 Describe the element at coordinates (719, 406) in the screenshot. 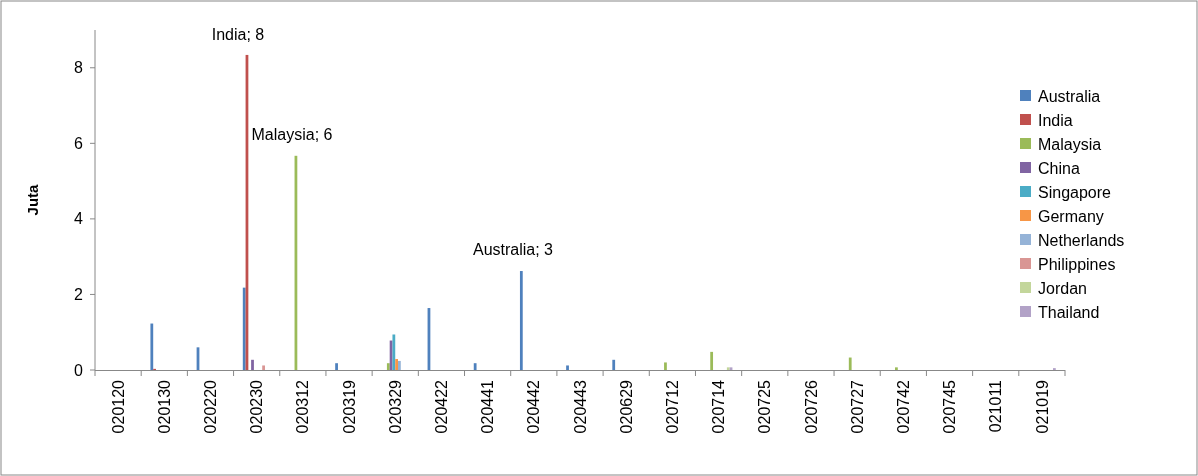

I see `x-tick-label: 020714` at that location.